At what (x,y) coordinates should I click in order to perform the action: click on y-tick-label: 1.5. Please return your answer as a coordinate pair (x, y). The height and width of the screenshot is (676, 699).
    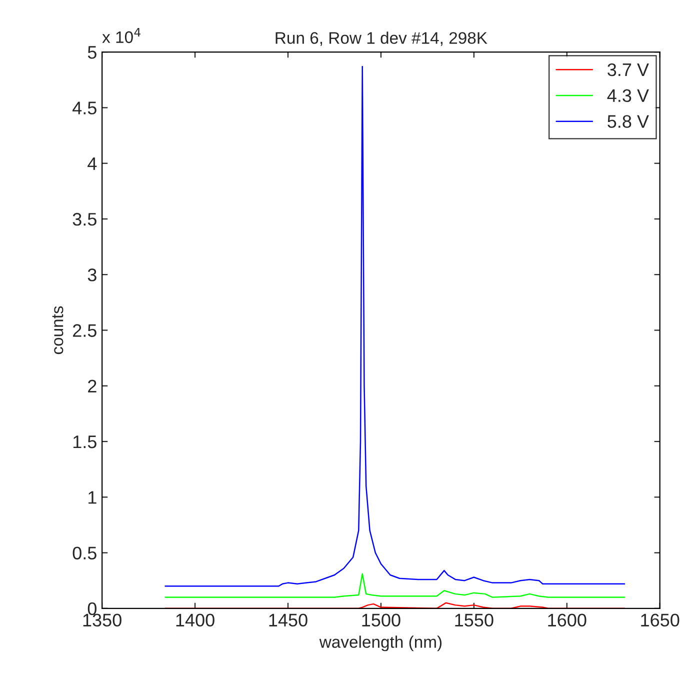
    Looking at the image, I should click on (84, 442).